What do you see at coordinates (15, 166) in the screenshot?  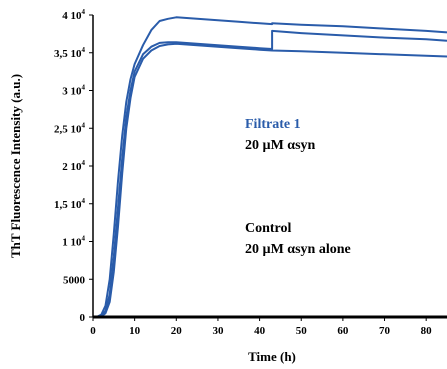 I see `y-axis-title: ThT Fluorescence Intensity (a.u.)` at bounding box center [15, 166].